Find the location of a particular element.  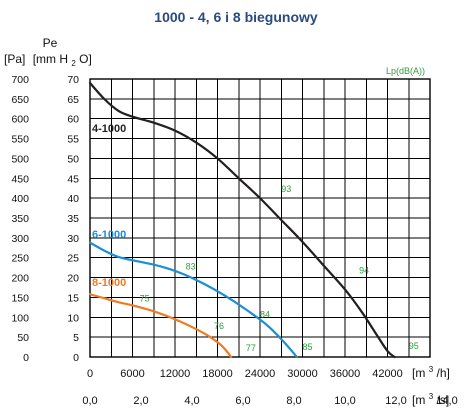

y-tick-label-pa: 400 is located at coordinates (20, 199).